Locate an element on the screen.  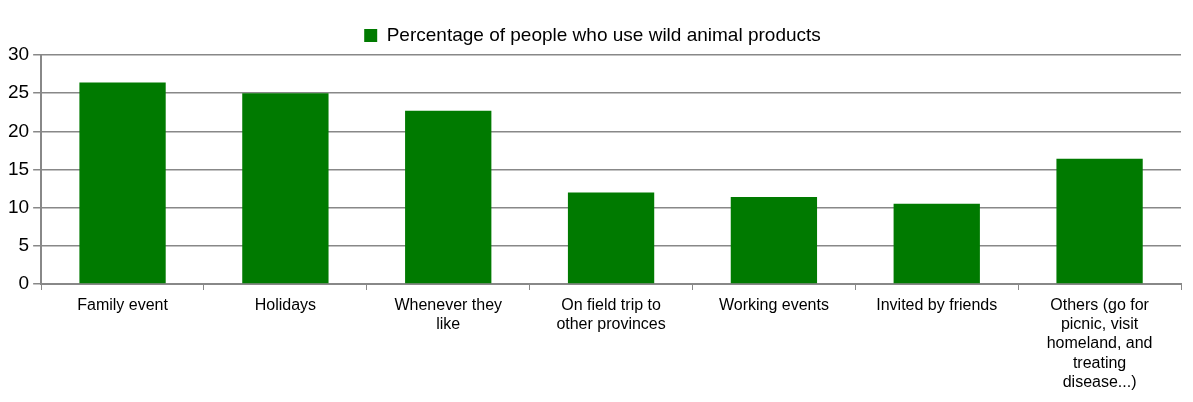
y-tick-label: 30 is located at coordinates (18, 54).